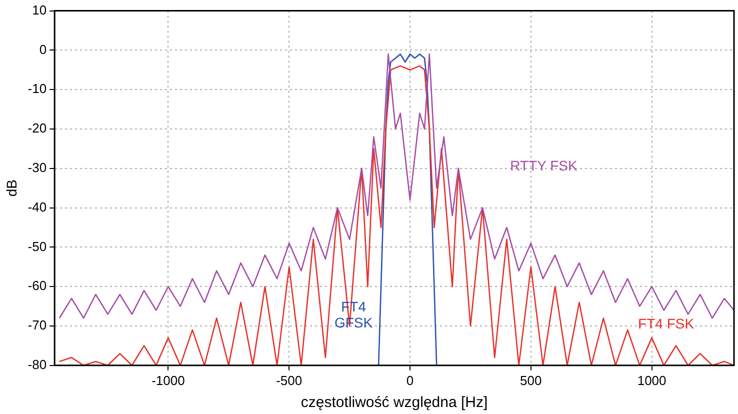 Image resolution: width=738 pixels, height=414 pixels. I want to click on y-tick-label: -60, so click(37, 286).